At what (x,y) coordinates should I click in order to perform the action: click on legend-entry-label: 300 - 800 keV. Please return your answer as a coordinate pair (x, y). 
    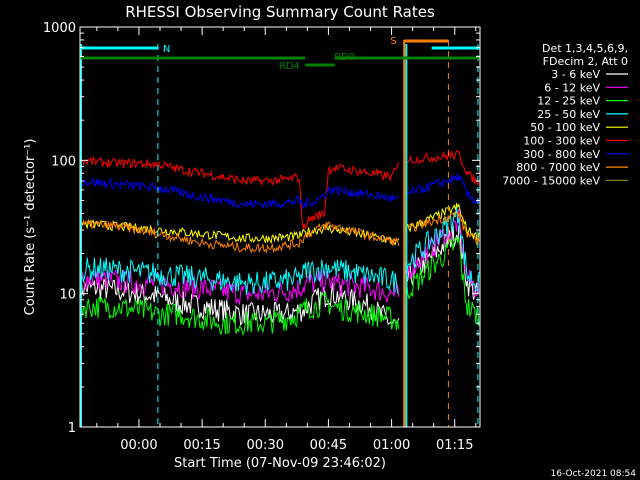
    Looking at the image, I should click on (561, 154).